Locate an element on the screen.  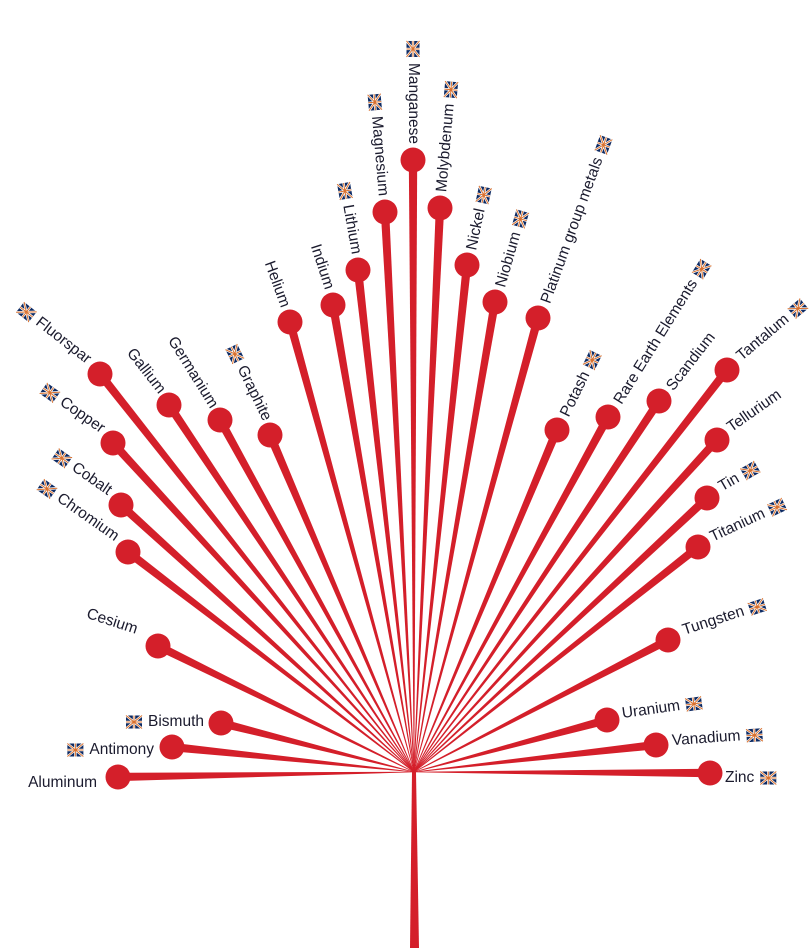
branch-tellurium is located at coordinates (567, 605).